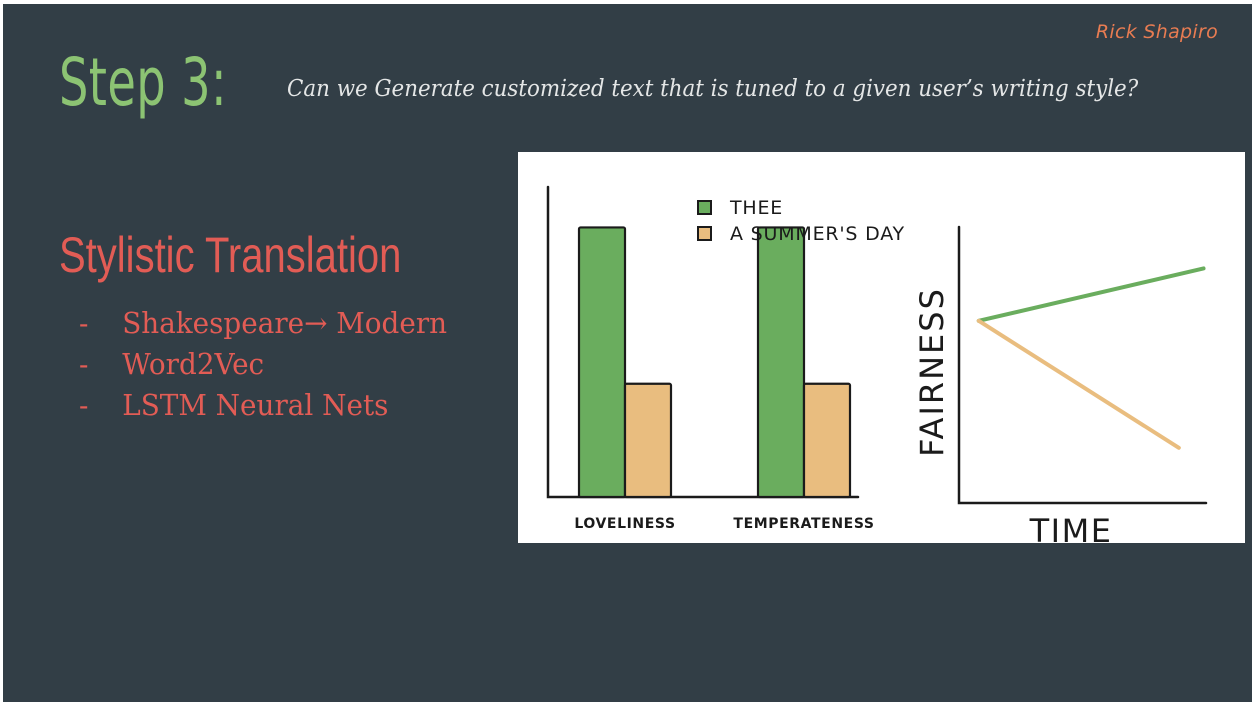 Image resolution: width=1254 pixels, height=705 pixels. I want to click on bar-a-summer-s-day-loveliness, so click(648, 440).